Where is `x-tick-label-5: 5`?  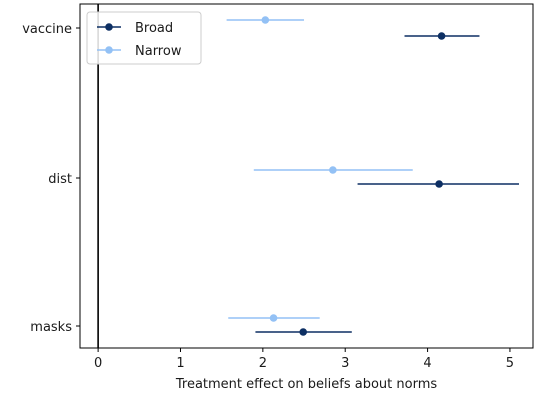
x-tick-label-5: 5 is located at coordinates (510, 363).